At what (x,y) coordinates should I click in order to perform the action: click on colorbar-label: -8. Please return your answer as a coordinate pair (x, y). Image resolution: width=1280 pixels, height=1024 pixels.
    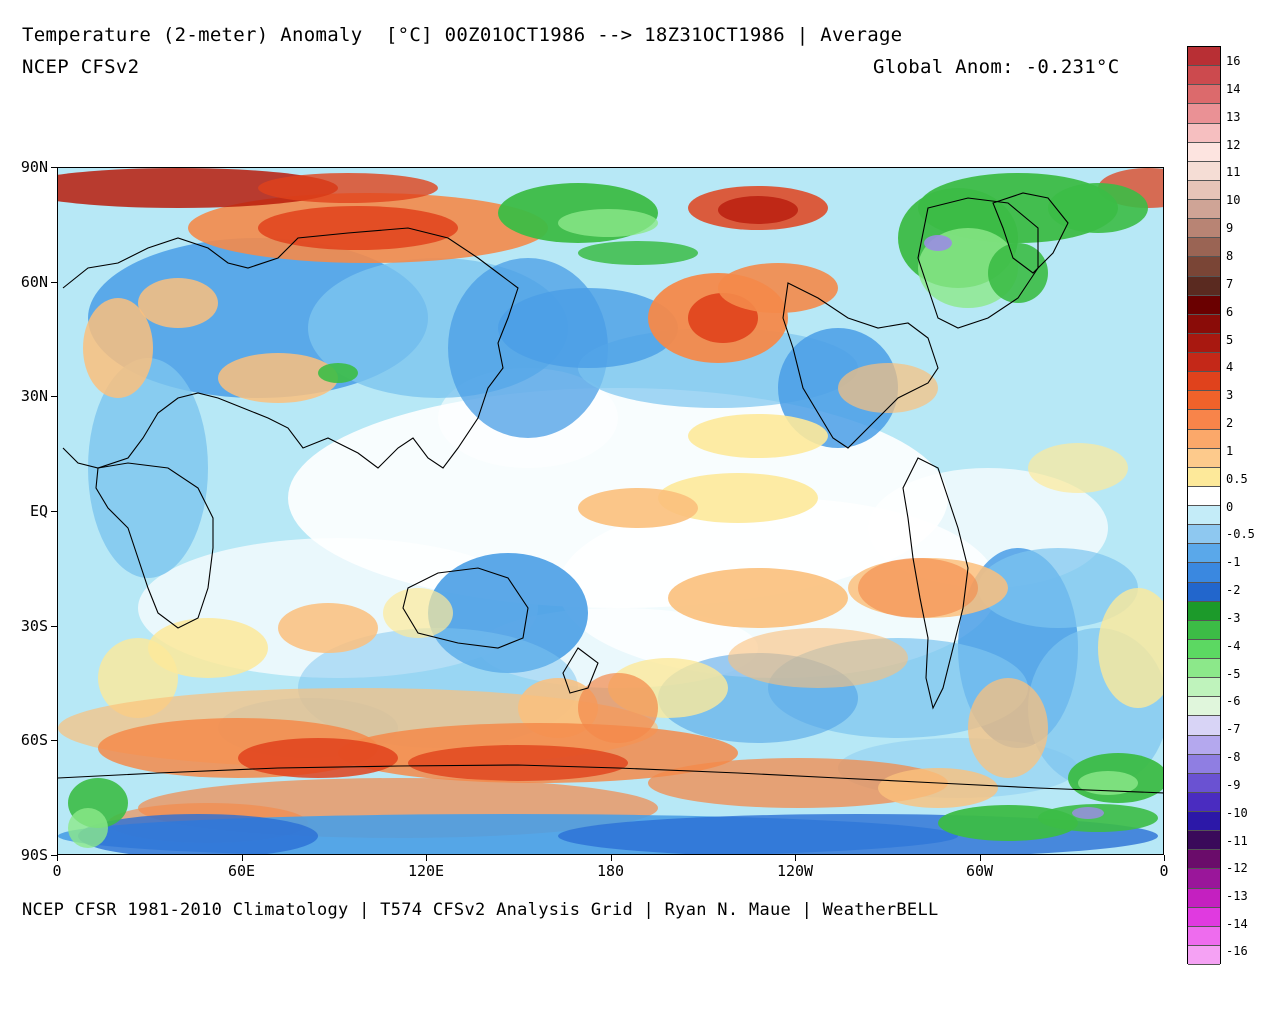
    Looking at the image, I should click on (1233, 757).